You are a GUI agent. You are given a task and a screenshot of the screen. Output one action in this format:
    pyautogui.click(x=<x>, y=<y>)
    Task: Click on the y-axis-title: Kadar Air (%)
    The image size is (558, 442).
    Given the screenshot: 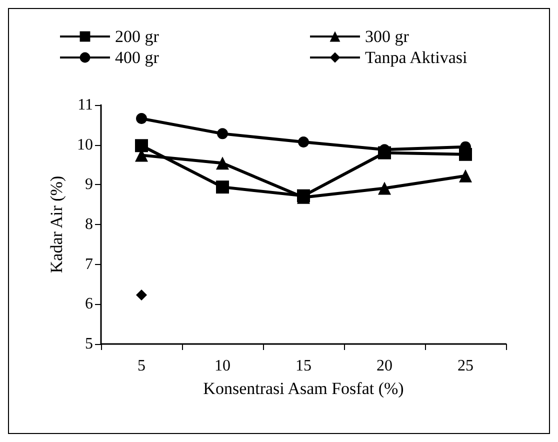 What is the action you would take?
    pyautogui.click(x=56, y=225)
    